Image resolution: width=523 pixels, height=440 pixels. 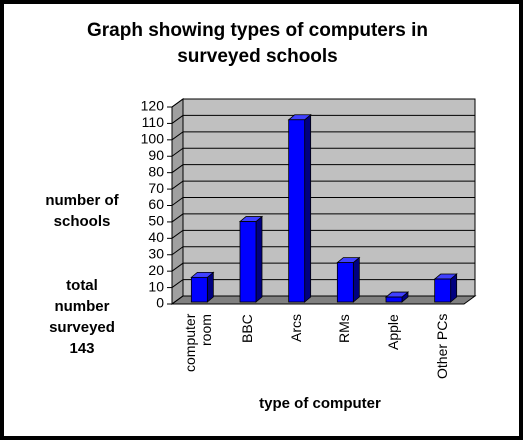 I want to click on x-tick-label: BBC, so click(x=247, y=328).